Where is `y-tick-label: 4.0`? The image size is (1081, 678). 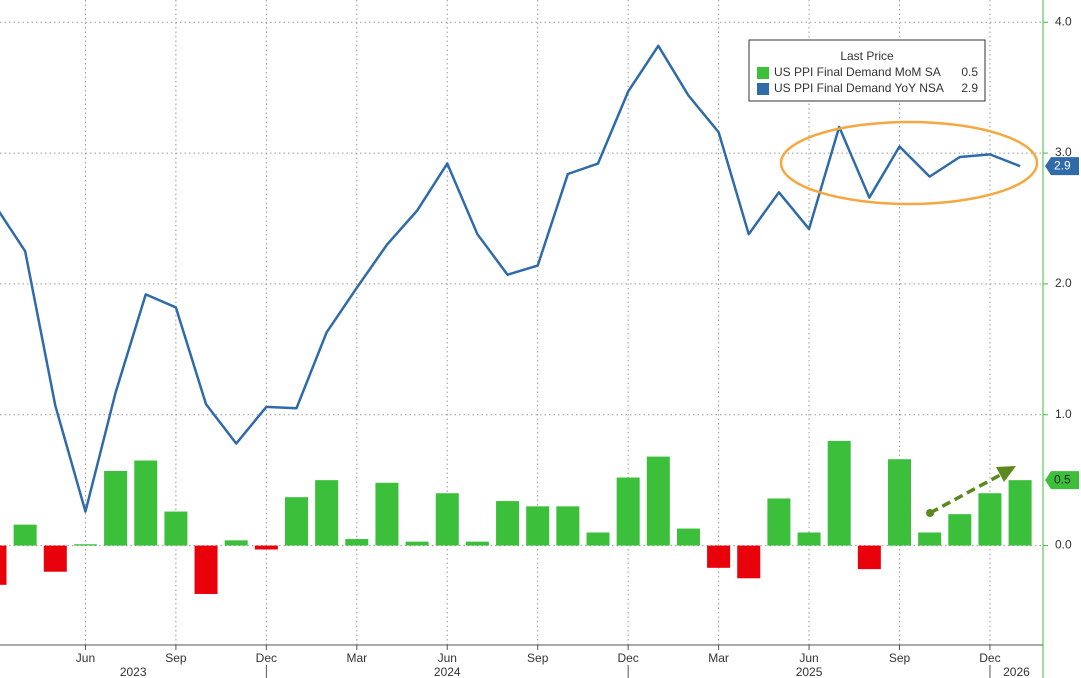
y-tick-label: 4.0 is located at coordinates (1063, 21).